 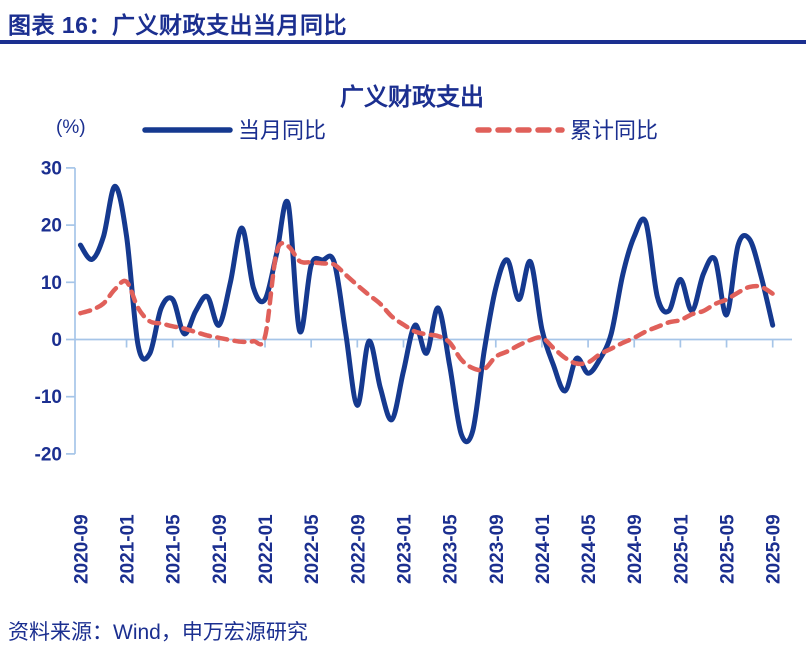 What do you see at coordinates (451, 549) in the screenshot?
I see `x-tick-label: 2023-05` at bounding box center [451, 549].